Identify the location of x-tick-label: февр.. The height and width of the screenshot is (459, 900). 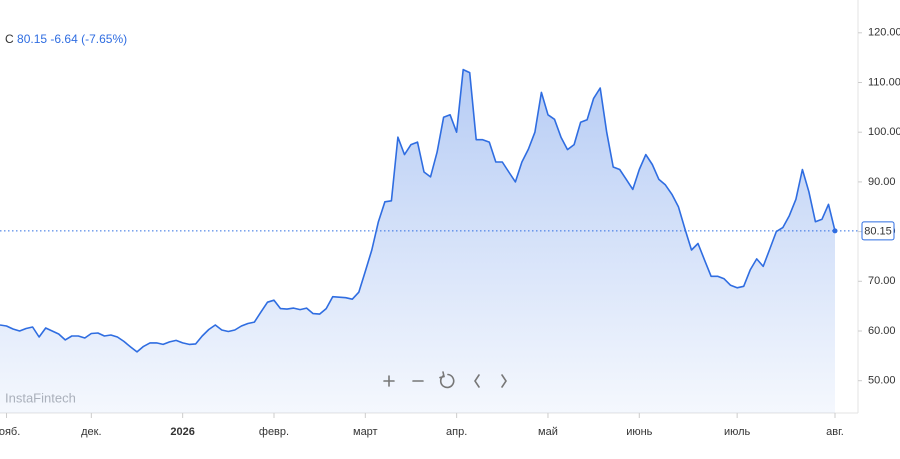
(274, 432).